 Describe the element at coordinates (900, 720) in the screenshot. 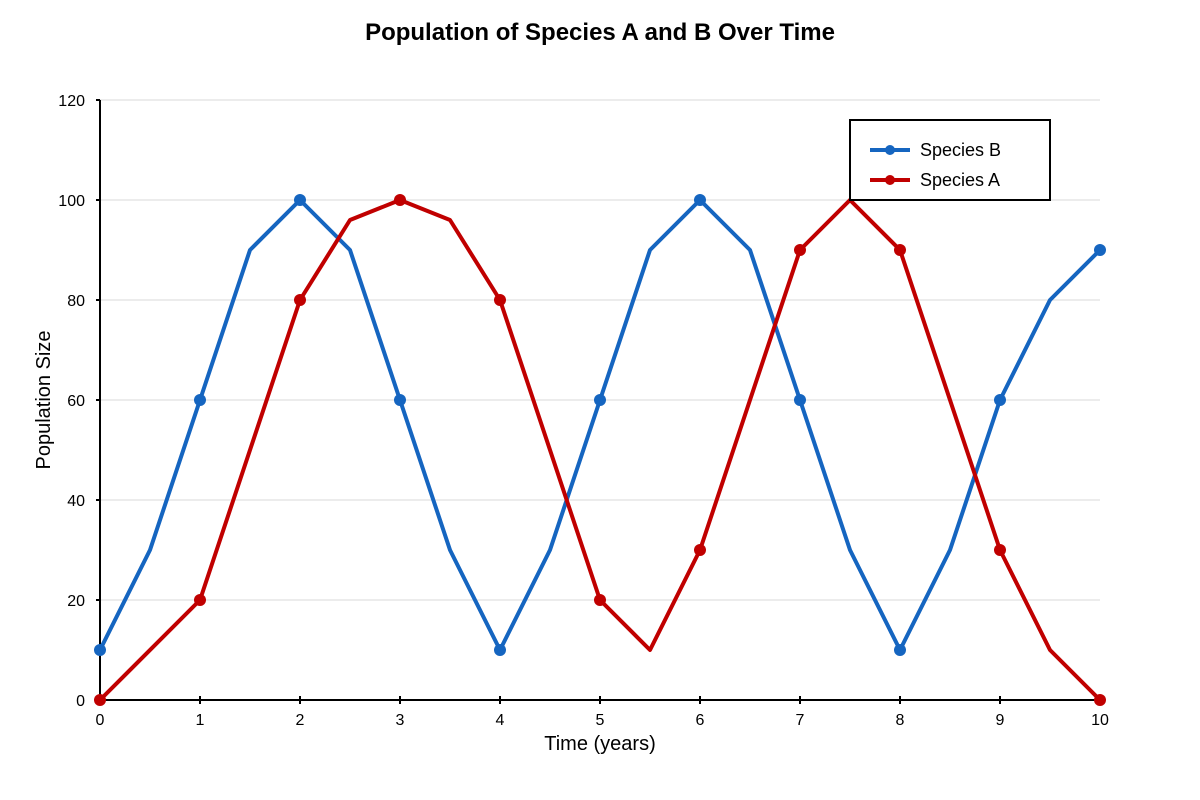

I see `x-tick-label-8: 8` at that location.